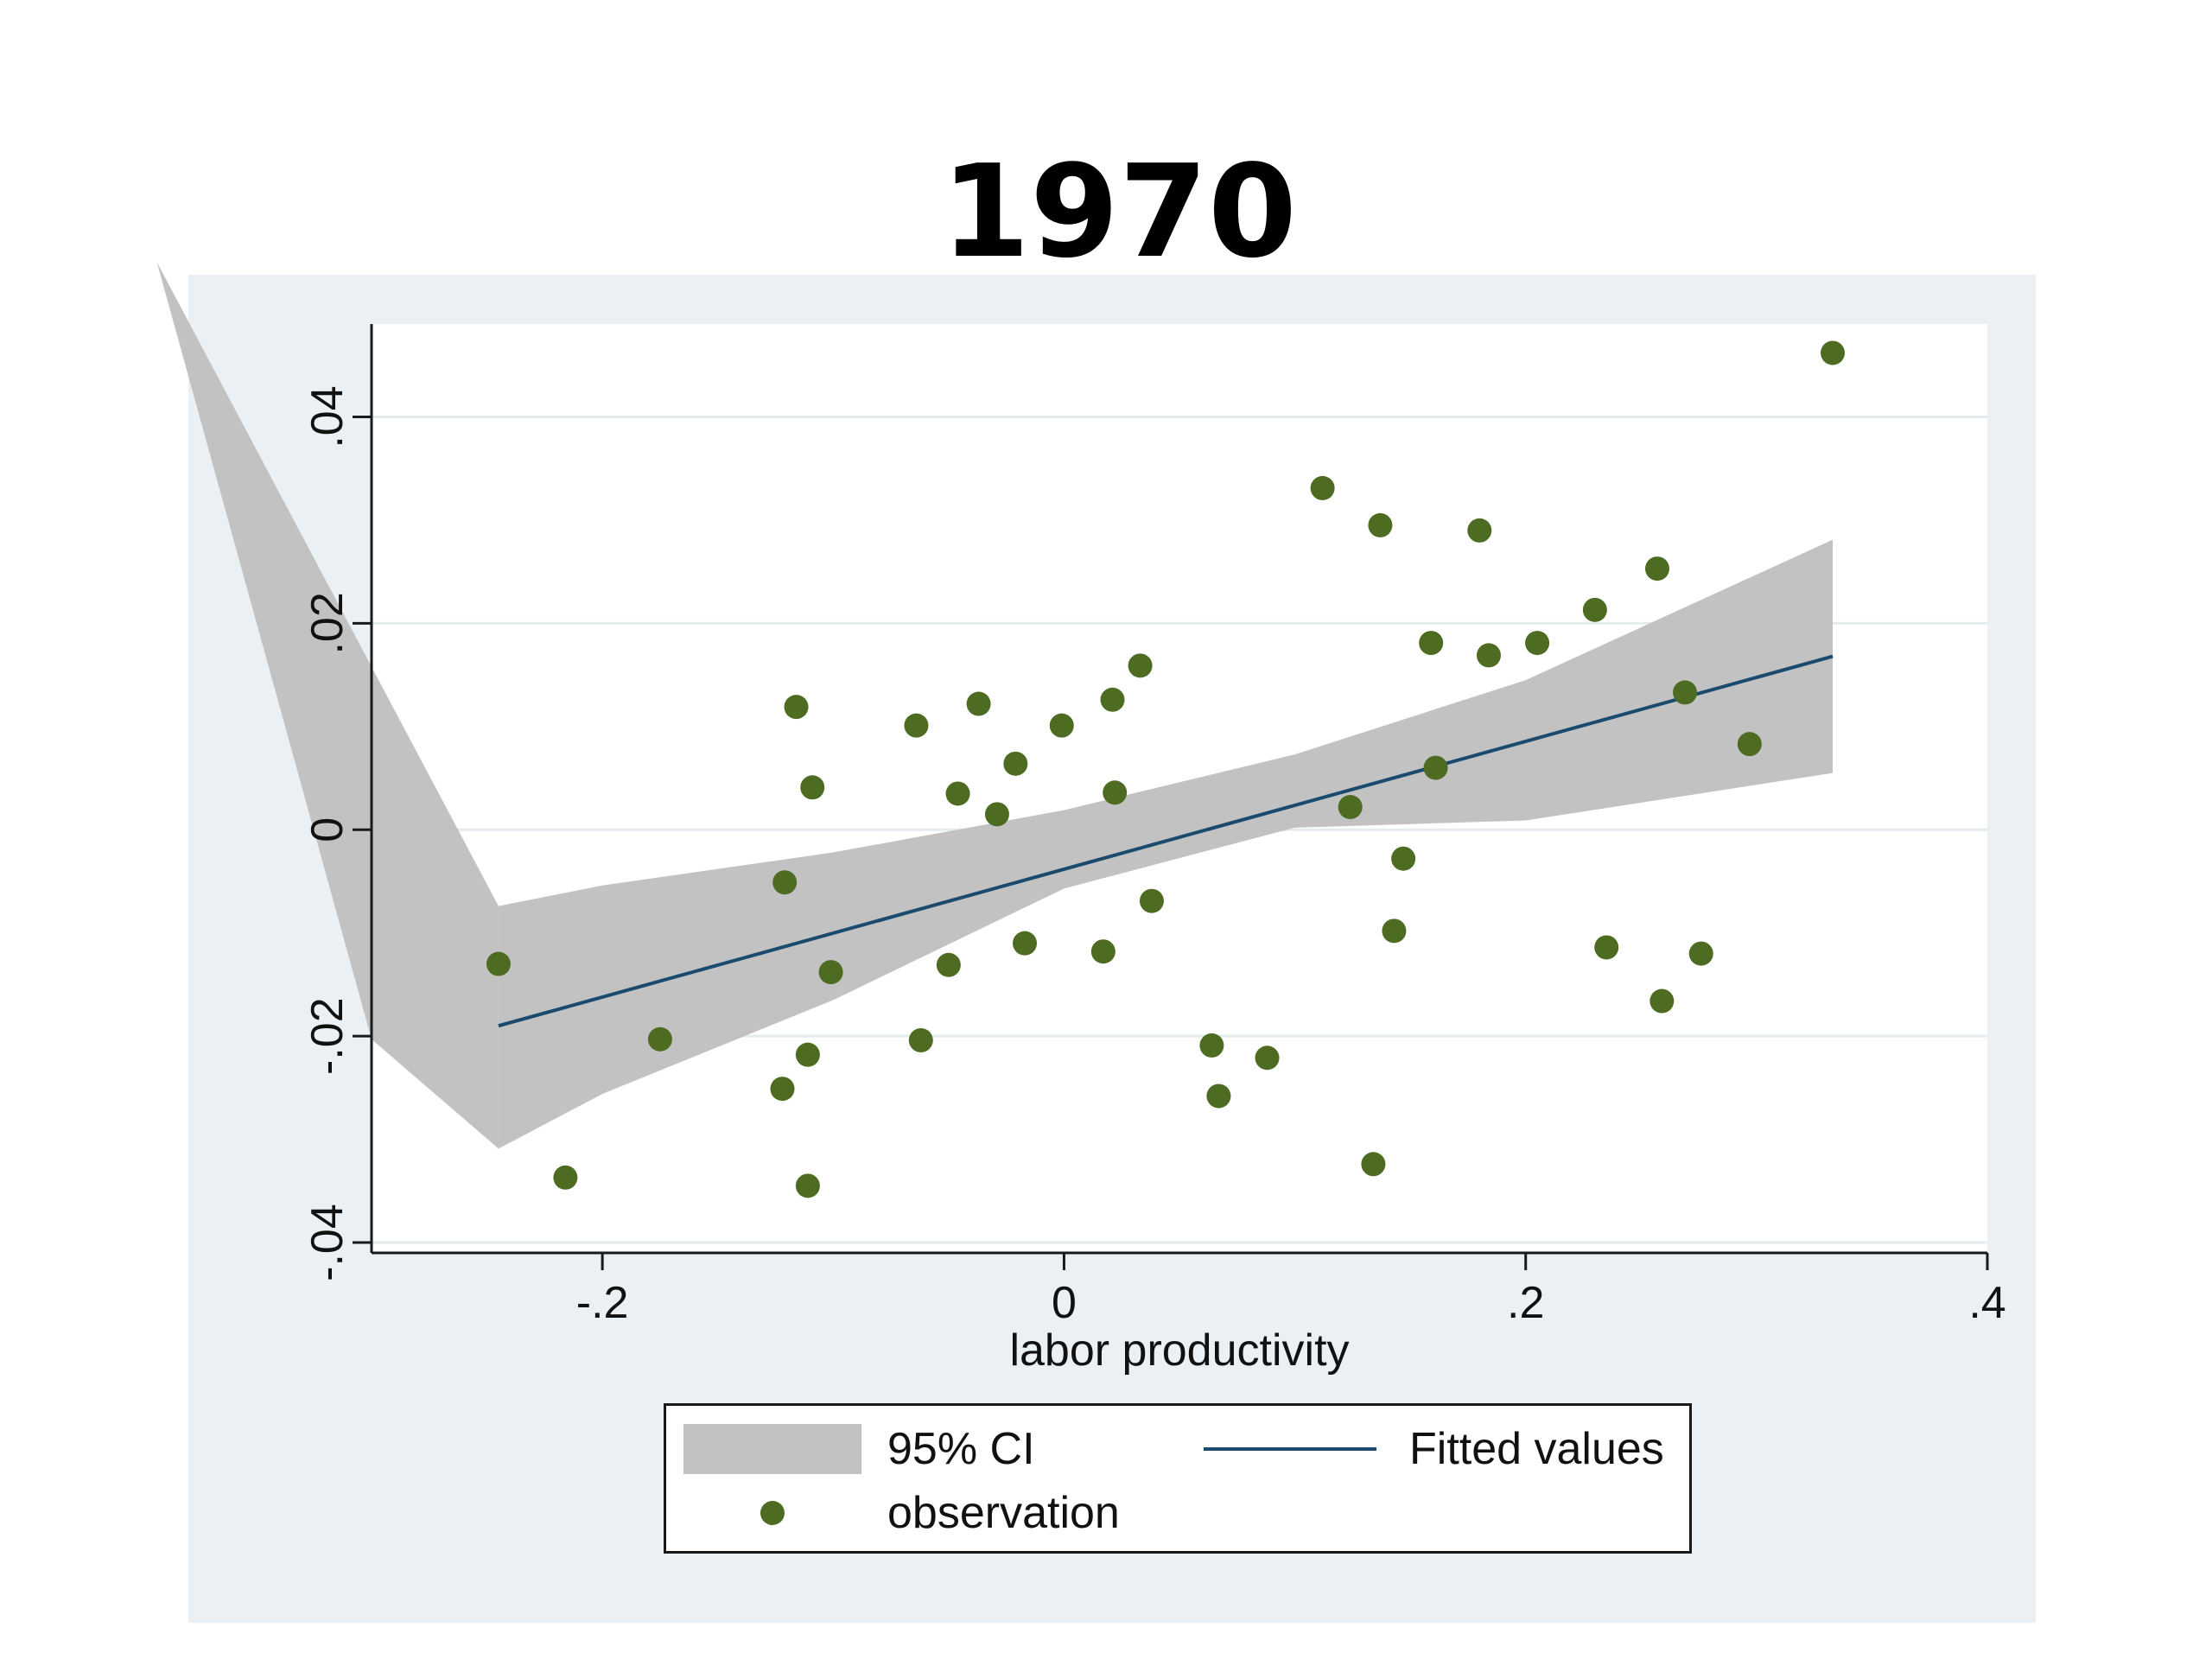  What do you see at coordinates (1536, 1449) in the screenshot?
I see `legend-label-fitted: Fitted values` at bounding box center [1536, 1449].